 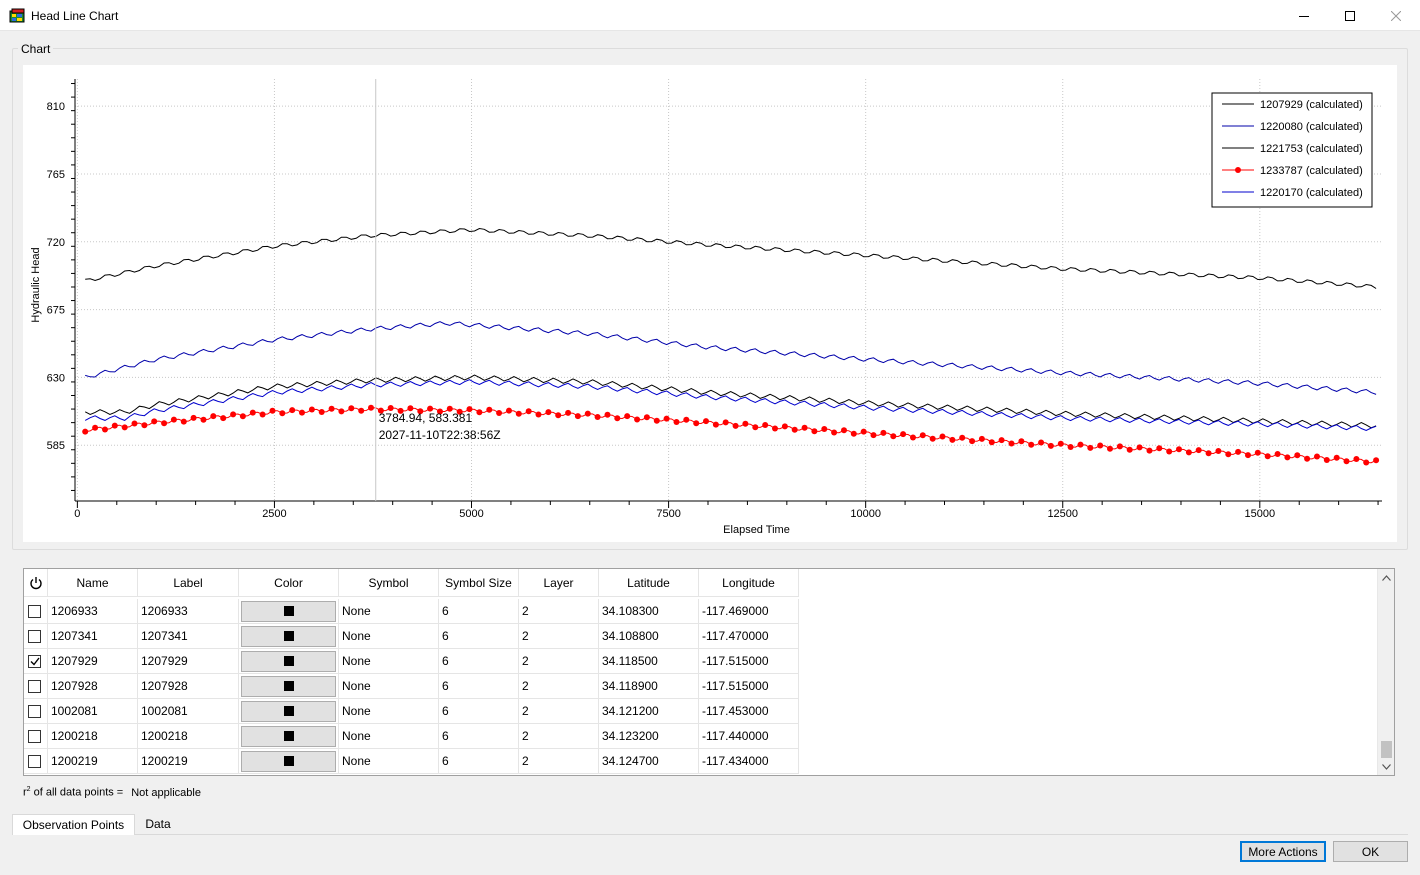 What do you see at coordinates (559, 583) in the screenshot?
I see `column-header-layer: Layer` at bounding box center [559, 583].